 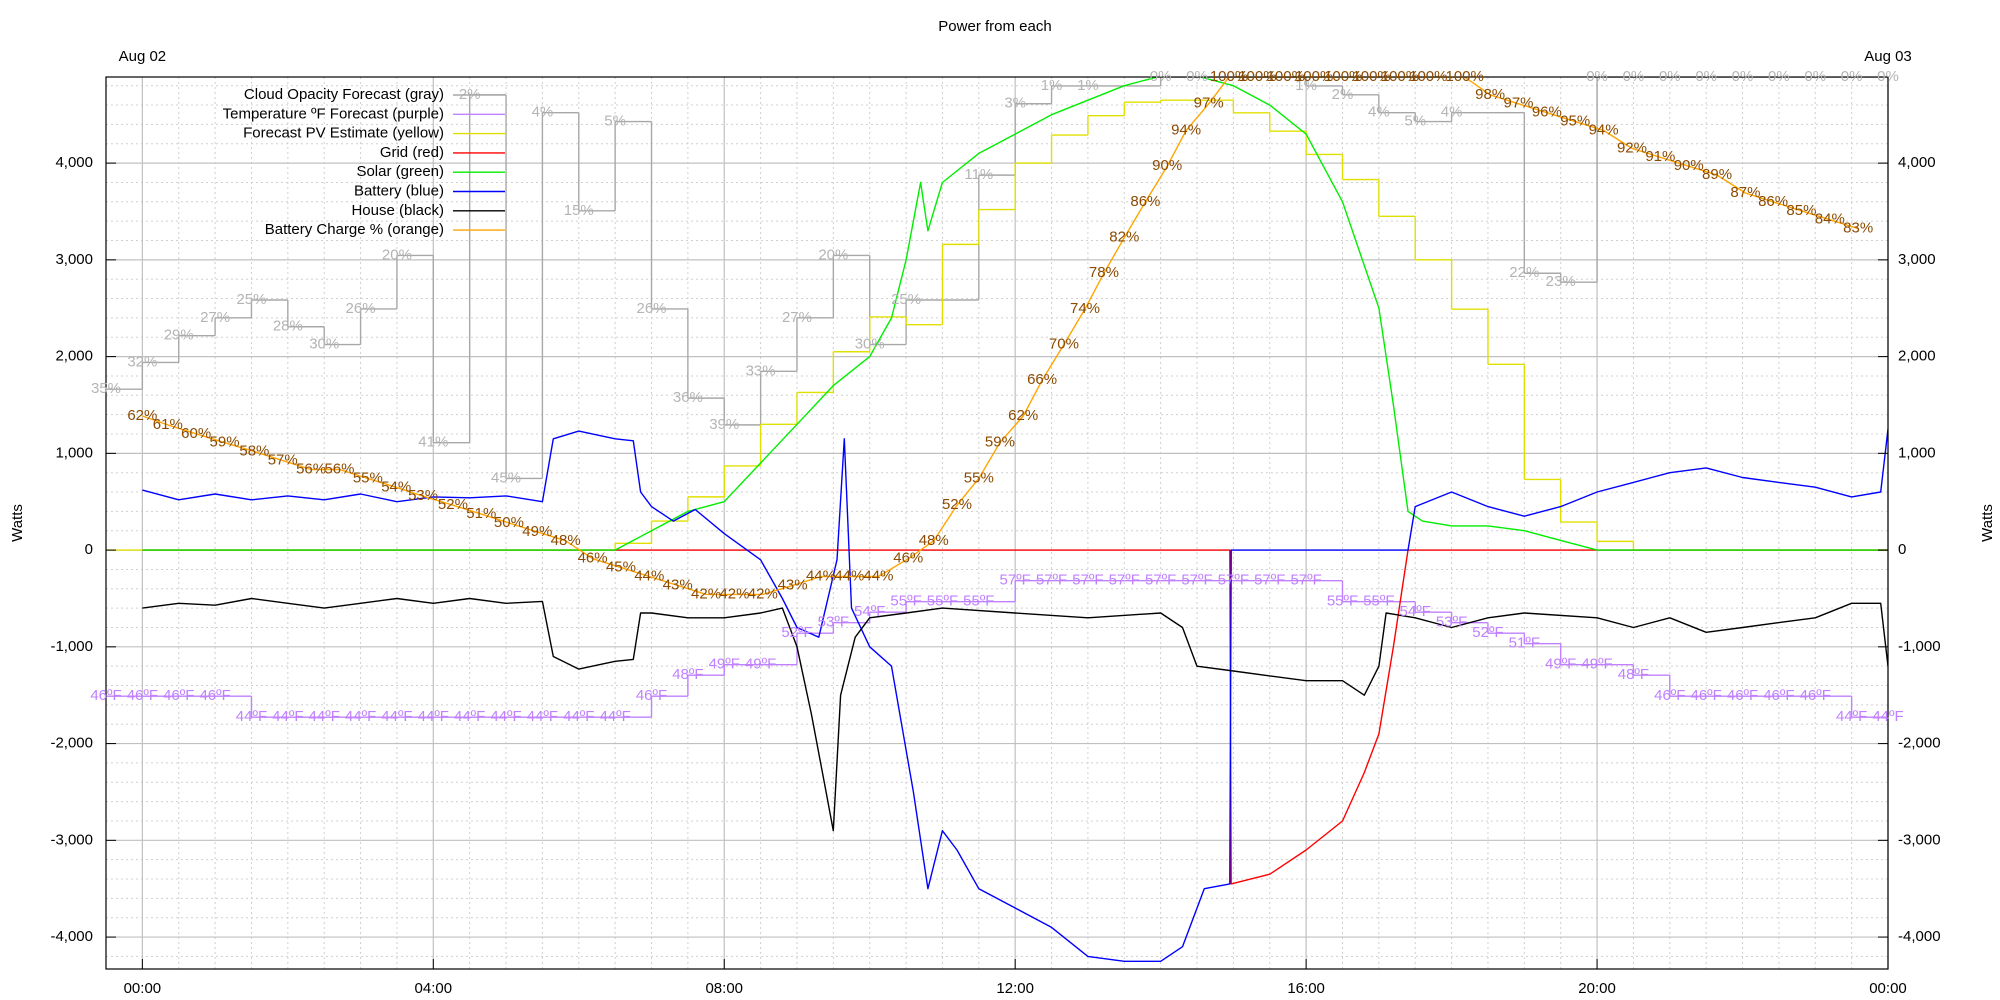 What do you see at coordinates (106, 388) in the screenshot?
I see `data-label: 35%` at bounding box center [106, 388].